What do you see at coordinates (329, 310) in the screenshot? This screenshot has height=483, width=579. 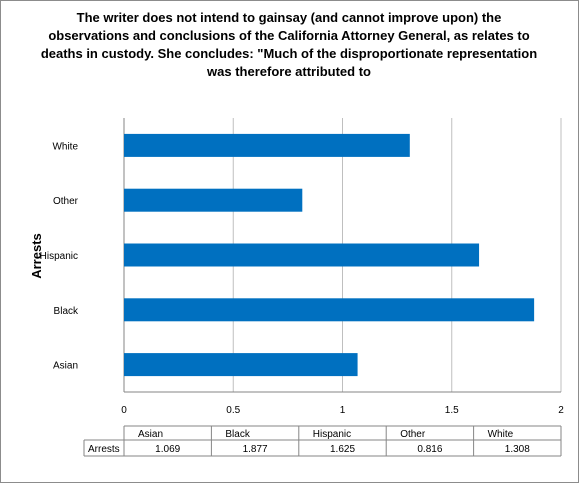 I see `bar-black` at bounding box center [329, 310].